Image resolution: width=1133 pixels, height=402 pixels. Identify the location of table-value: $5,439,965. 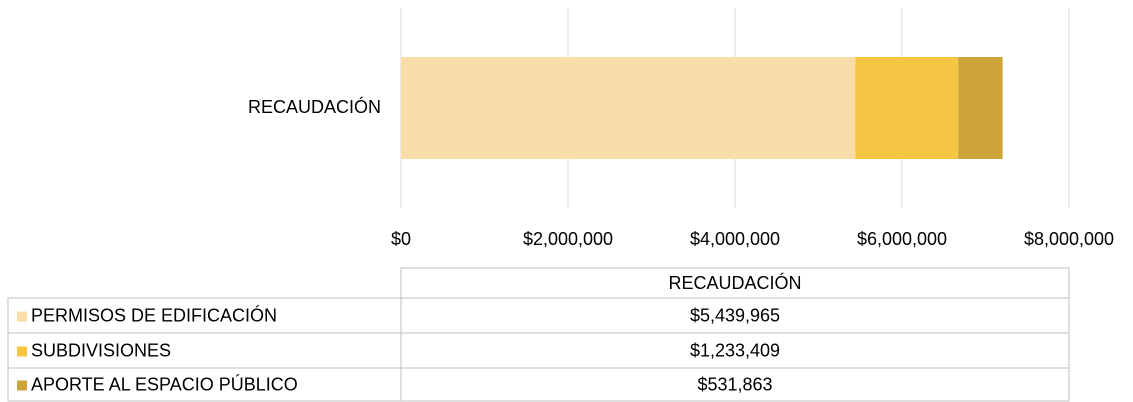
(735, 315).